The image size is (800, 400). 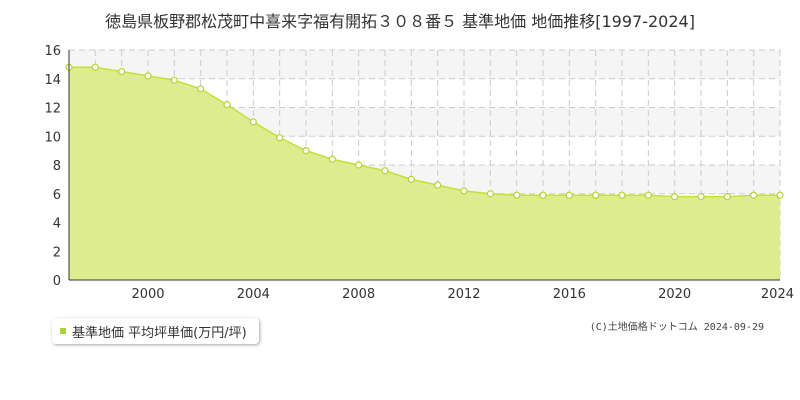 I want to click on plot-band, so click(x=424, y=64).